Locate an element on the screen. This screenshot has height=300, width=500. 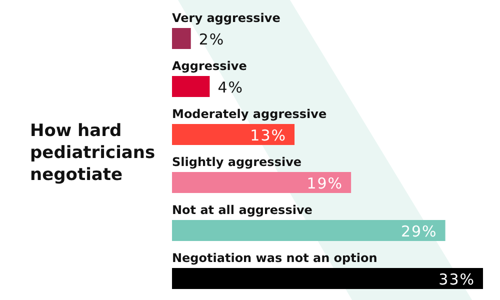
y-tick-label: Negotiation was not an option is located at coordinates (275, 258).